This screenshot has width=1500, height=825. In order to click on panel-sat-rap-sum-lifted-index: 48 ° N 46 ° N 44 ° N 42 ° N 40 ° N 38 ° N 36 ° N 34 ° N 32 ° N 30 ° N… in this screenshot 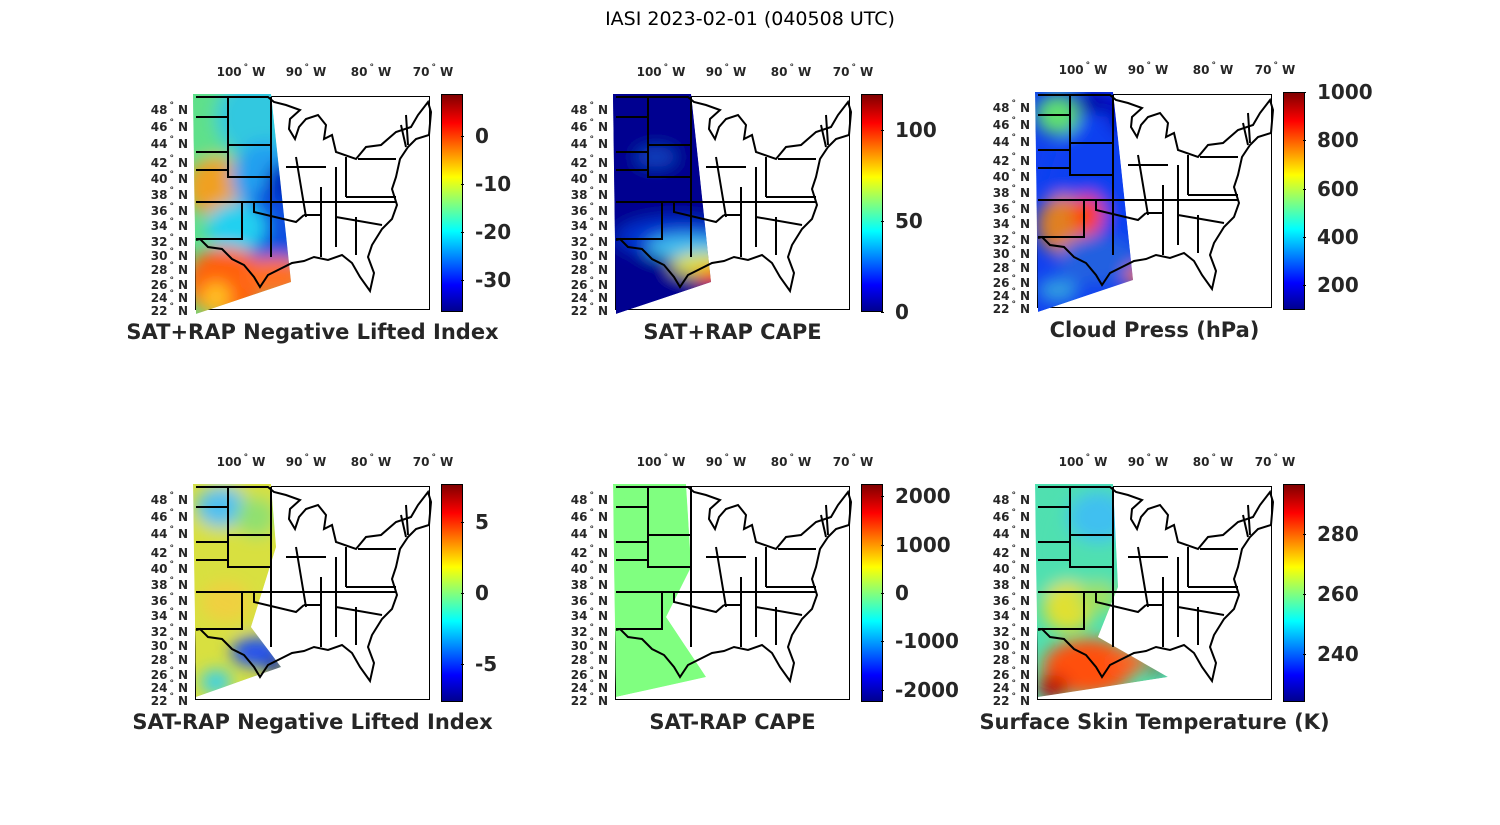, I will do `click(330, 214)`.